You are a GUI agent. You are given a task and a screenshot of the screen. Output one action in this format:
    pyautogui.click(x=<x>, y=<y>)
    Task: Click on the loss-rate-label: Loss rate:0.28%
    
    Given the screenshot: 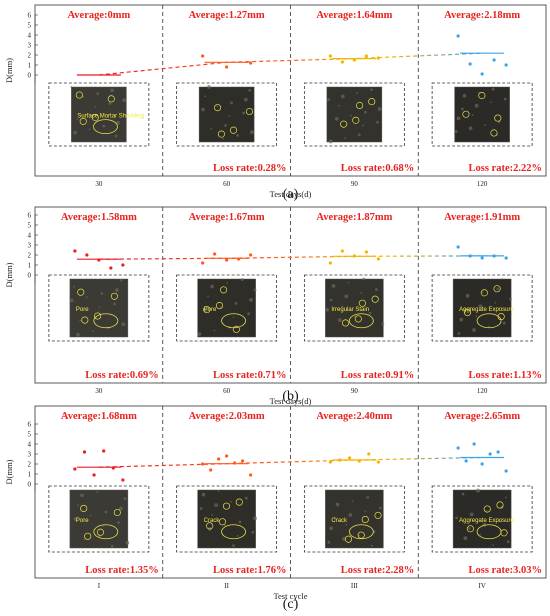 What is the action you would take?
    pyautogui.click(x=250, y=168)
    